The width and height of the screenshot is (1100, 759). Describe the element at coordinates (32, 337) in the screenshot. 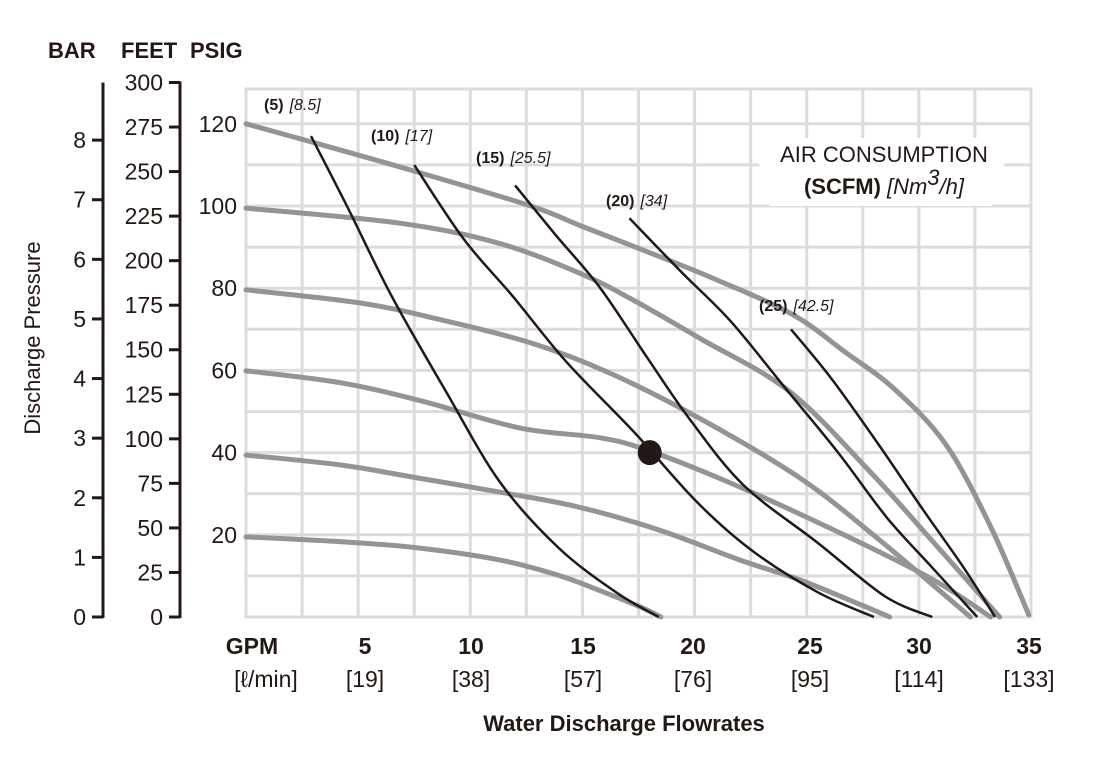

I see `y-axis-title: Discharge Pressure` at that location.